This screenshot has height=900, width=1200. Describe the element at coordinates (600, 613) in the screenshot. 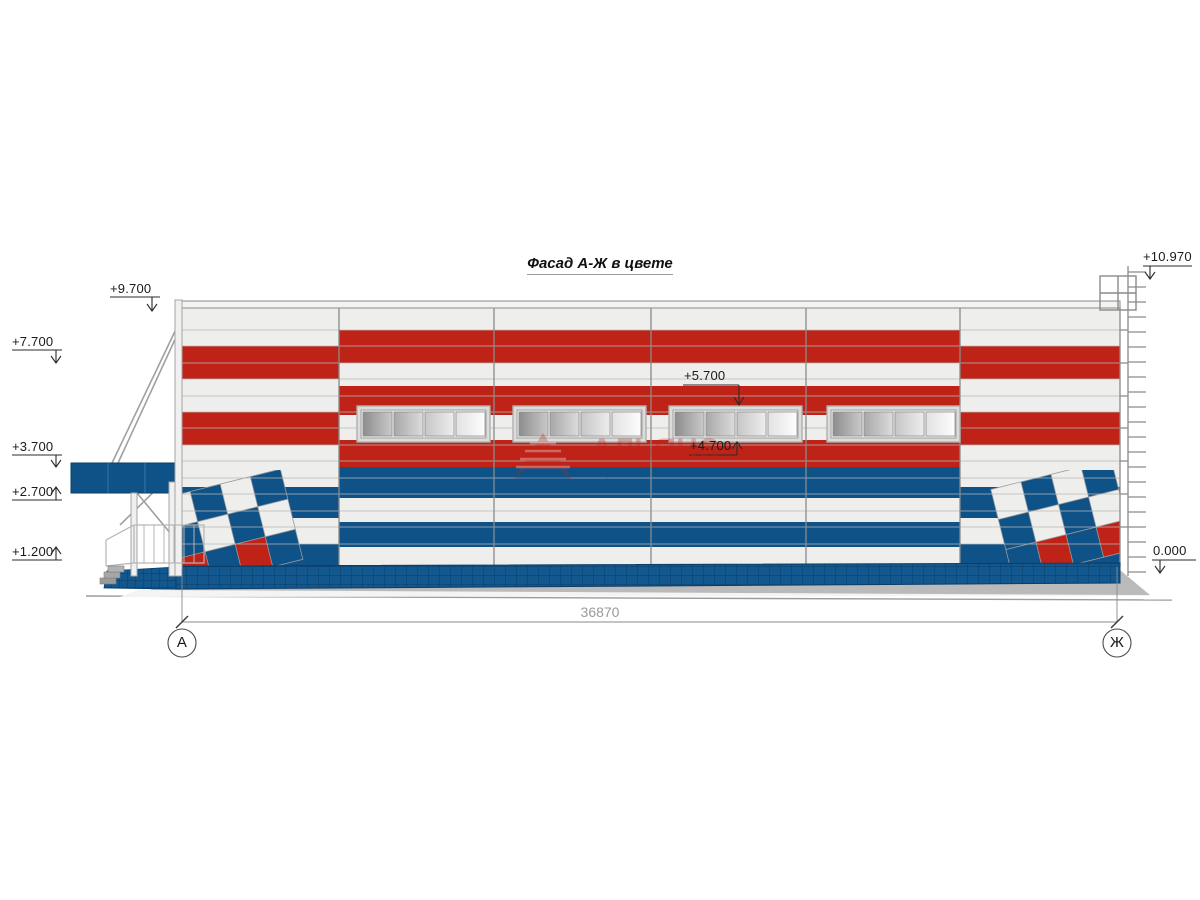

I see `overall-dimension-label: 36870` at that location.